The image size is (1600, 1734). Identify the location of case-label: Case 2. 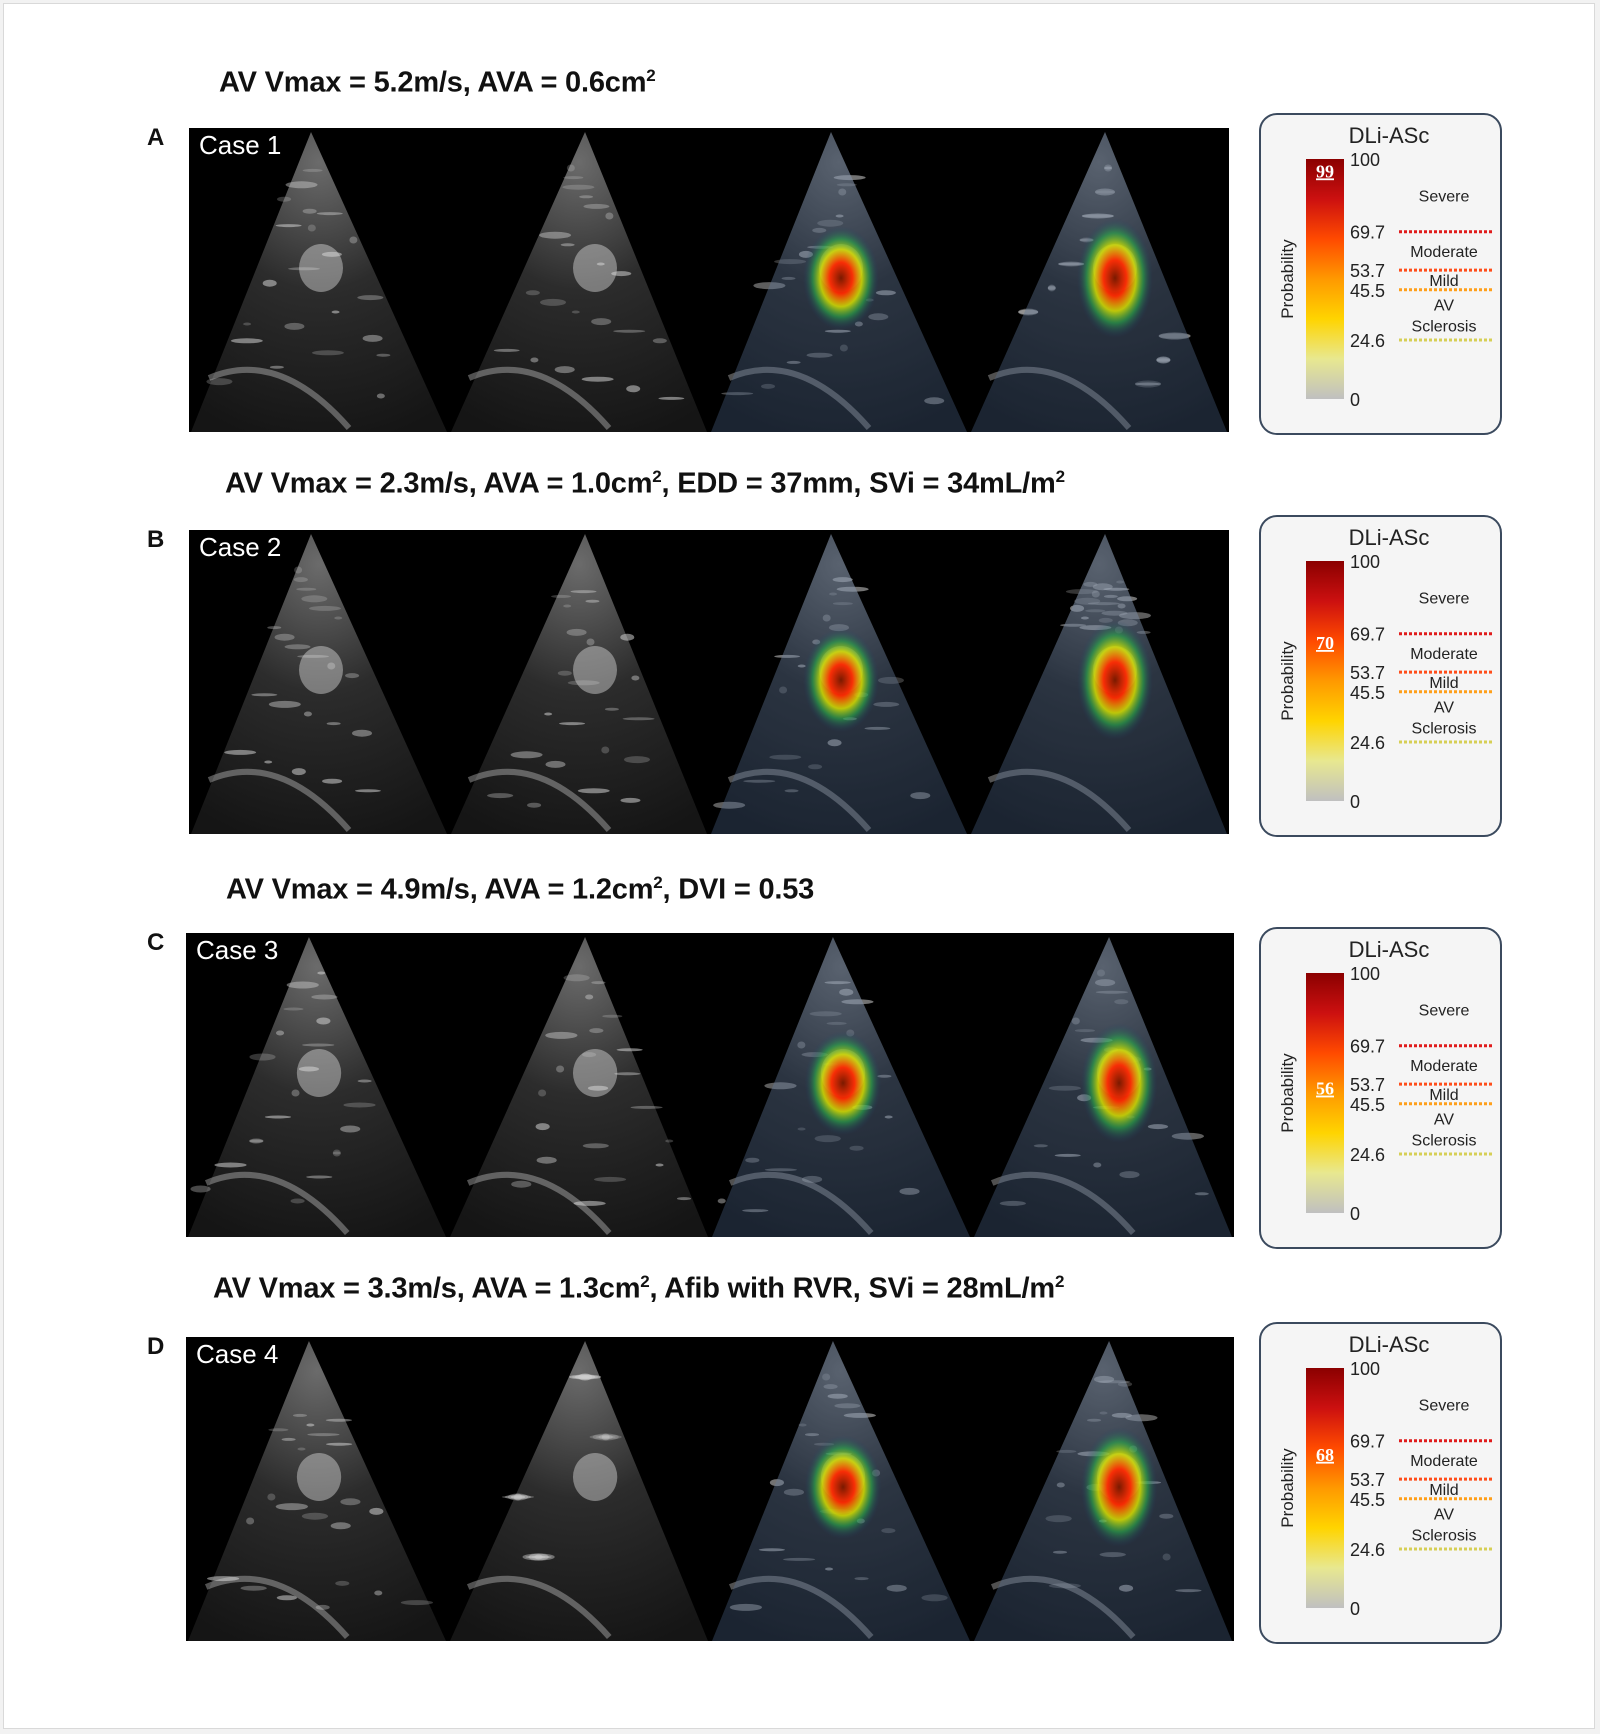
(240, 547).